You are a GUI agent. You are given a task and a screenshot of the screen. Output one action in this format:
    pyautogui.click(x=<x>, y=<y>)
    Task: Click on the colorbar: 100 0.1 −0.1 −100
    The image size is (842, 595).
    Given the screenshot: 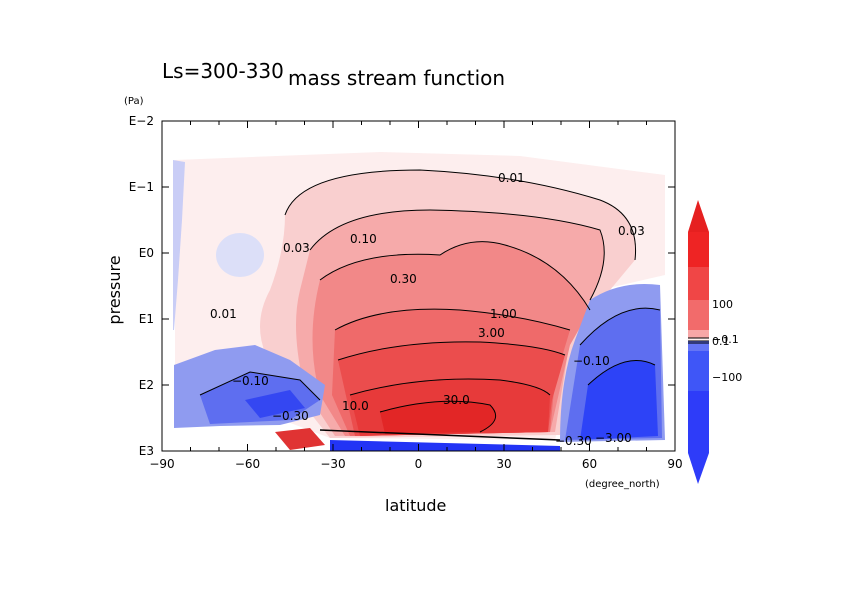 What is the action you would take?
    pyautogui.click(x=715, y=342)
    